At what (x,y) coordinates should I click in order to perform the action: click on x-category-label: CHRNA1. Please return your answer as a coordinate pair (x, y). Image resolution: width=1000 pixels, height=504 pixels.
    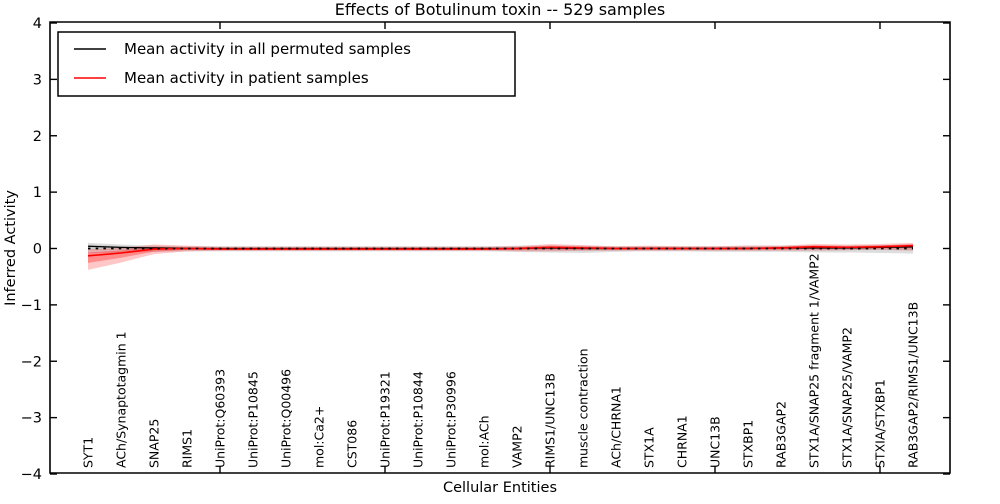
    Looking at the image, I should click on (682, 441).